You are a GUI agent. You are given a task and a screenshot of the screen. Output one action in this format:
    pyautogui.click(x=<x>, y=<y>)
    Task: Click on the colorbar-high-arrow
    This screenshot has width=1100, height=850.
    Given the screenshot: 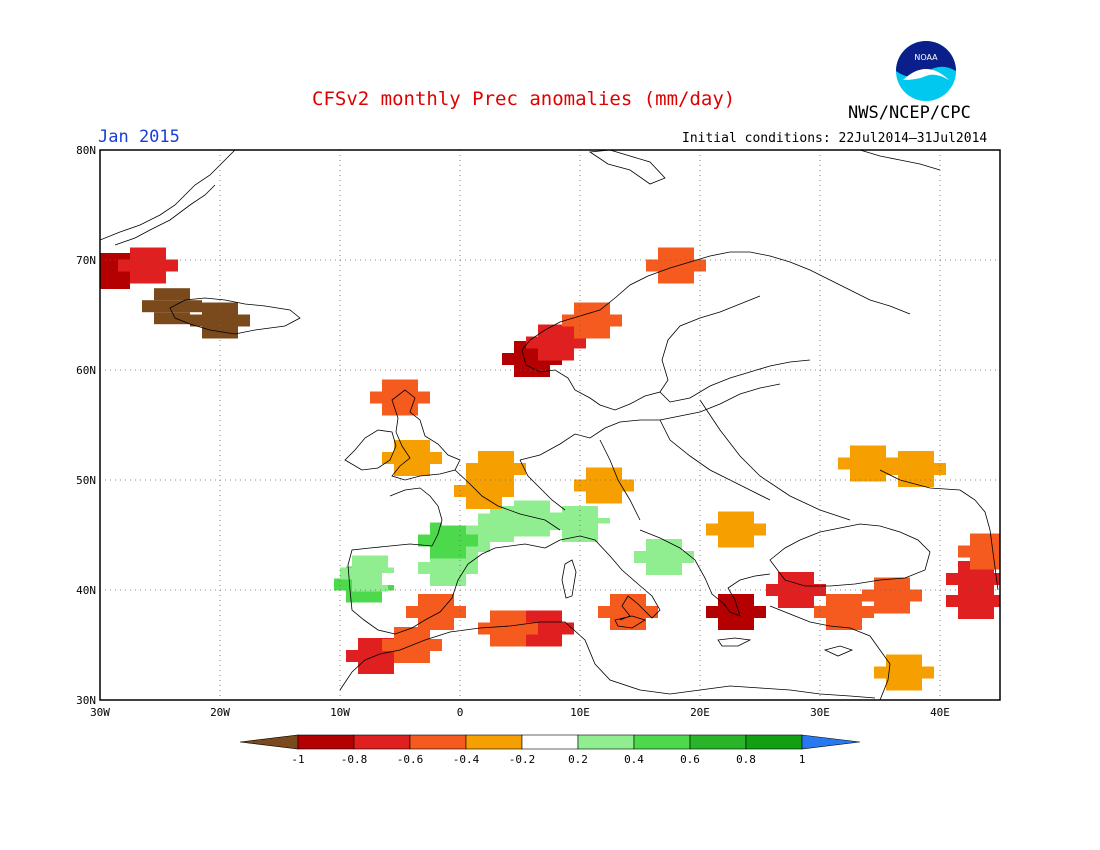 What is the action you would take?
    pyautogui.click(x=831, y=742)
    